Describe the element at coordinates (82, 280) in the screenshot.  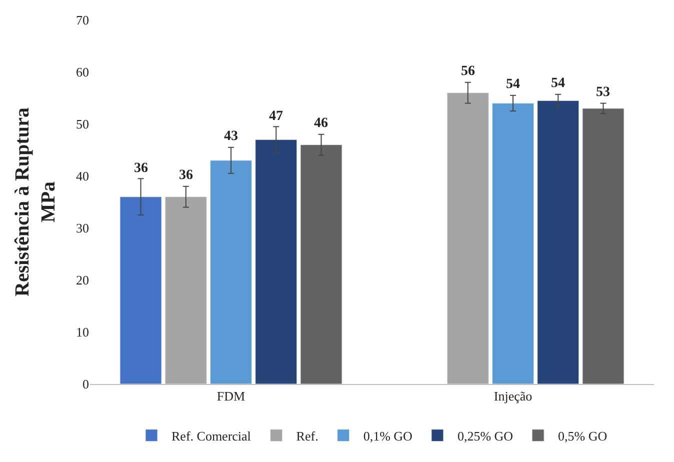
I see `y-tick-label: 20` at that location.